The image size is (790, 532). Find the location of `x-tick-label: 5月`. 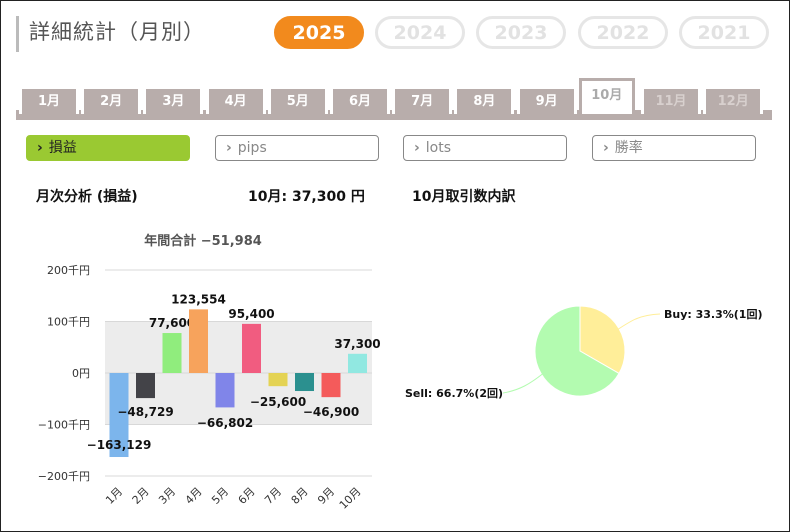

x-tick-label: 5月 is located at coordinates (220, 496).